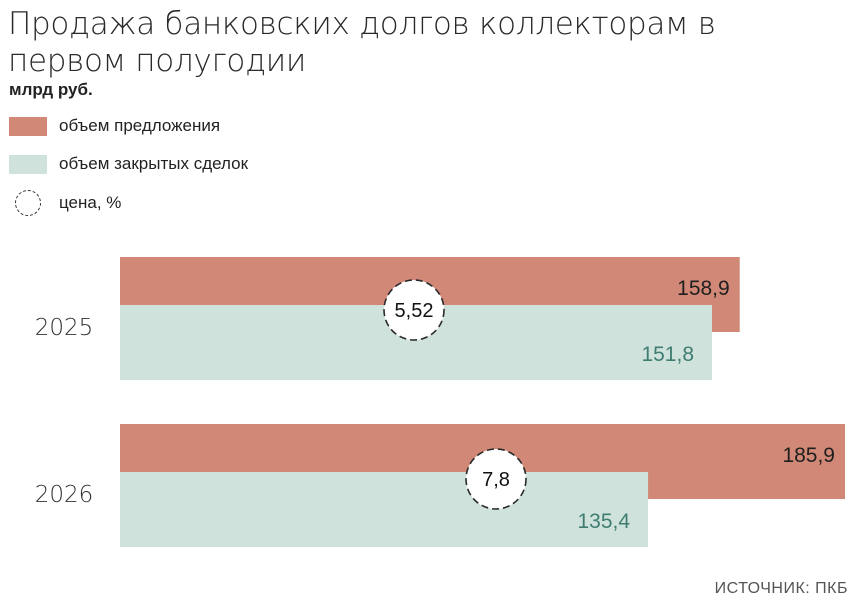 The height and width of the screenshot is (610, 862). Describe the element at coordinates (64, 328) in the screenshot. I see `year-label-2025: 2025` at that location.